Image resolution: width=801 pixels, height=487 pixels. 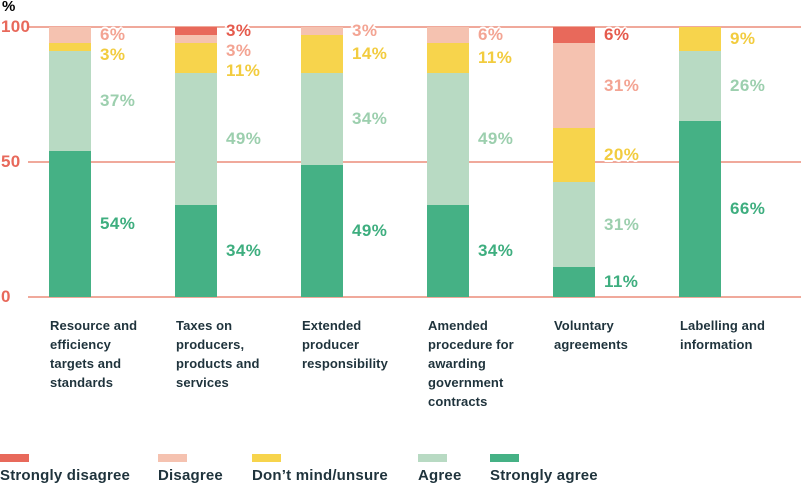 I want to click on value-label-agree: 31%, so click(x=622, y=224).